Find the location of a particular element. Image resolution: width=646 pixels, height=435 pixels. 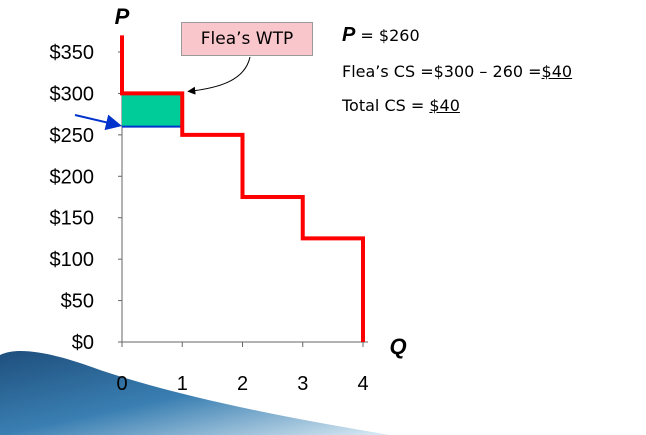

x-tick-label: 2 is located at coordinates (242, 384).